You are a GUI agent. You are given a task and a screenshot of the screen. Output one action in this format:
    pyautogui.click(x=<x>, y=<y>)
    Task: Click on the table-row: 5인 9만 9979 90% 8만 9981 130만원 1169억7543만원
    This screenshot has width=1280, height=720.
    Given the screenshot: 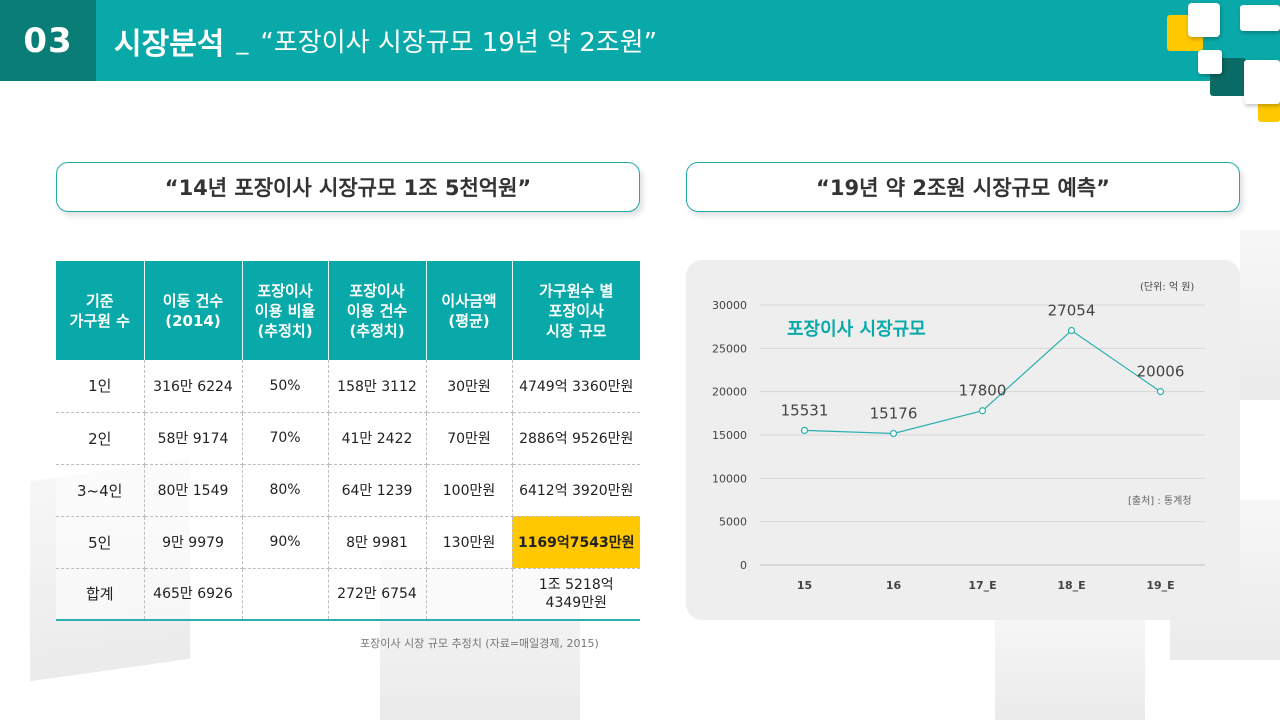 What is the action you would take?
    pyautogui.click(x=348, y=542)
    